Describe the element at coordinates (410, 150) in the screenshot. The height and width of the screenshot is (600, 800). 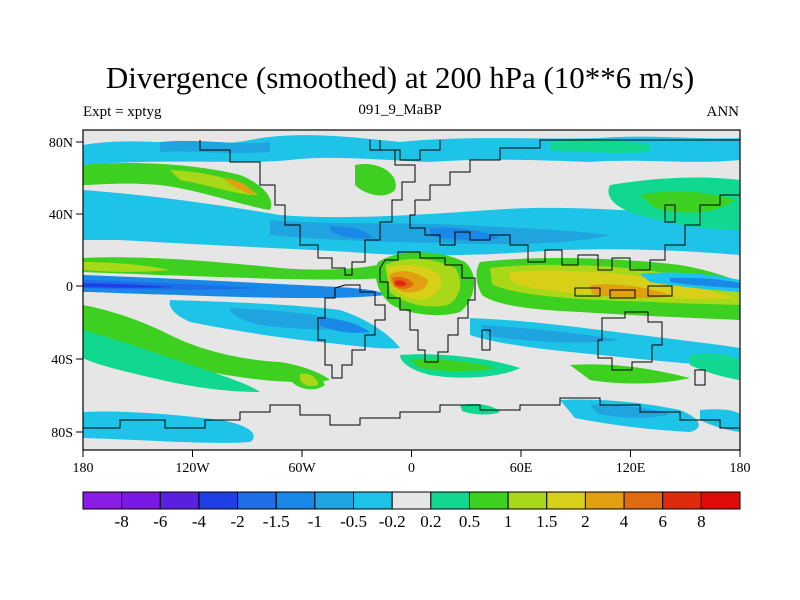
I see `coastline-greenland` at that location.